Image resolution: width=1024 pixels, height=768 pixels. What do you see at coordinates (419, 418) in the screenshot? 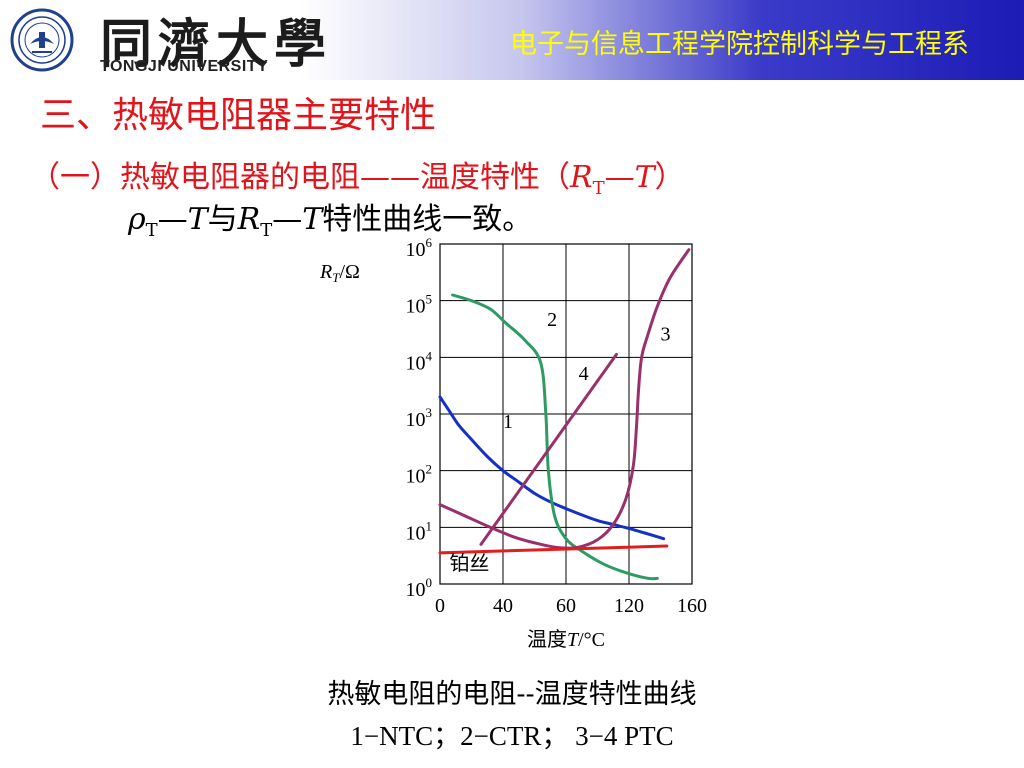
I see `y-tick-label: 10³` at bounding box center [419, 418].